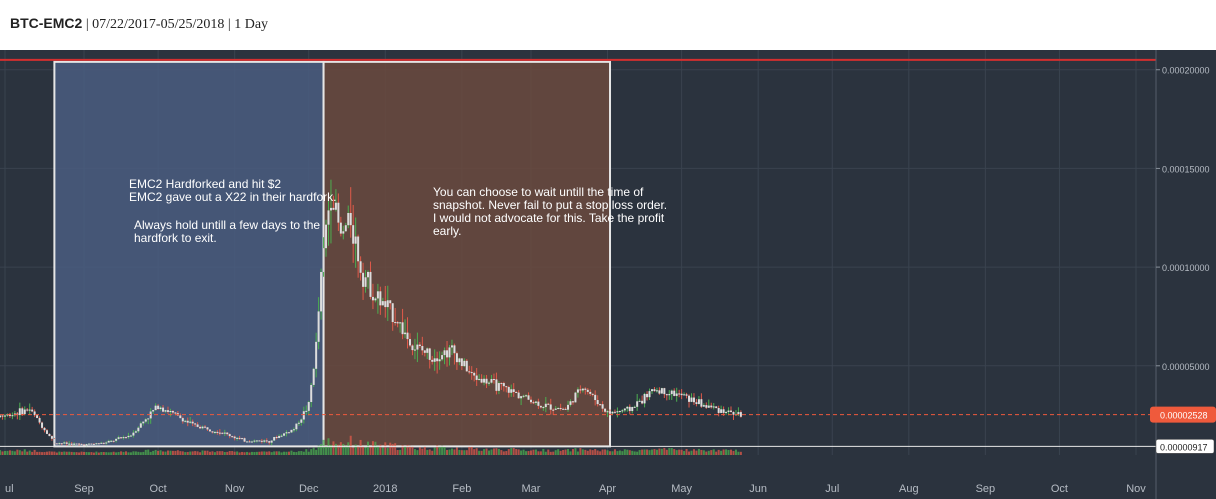 The width and height of the screenshot is (1216, 499). Describe the element at coordinates (1186, 367) in the screenshot. I see `y-tick-label-0: 0.00005000` at that location.